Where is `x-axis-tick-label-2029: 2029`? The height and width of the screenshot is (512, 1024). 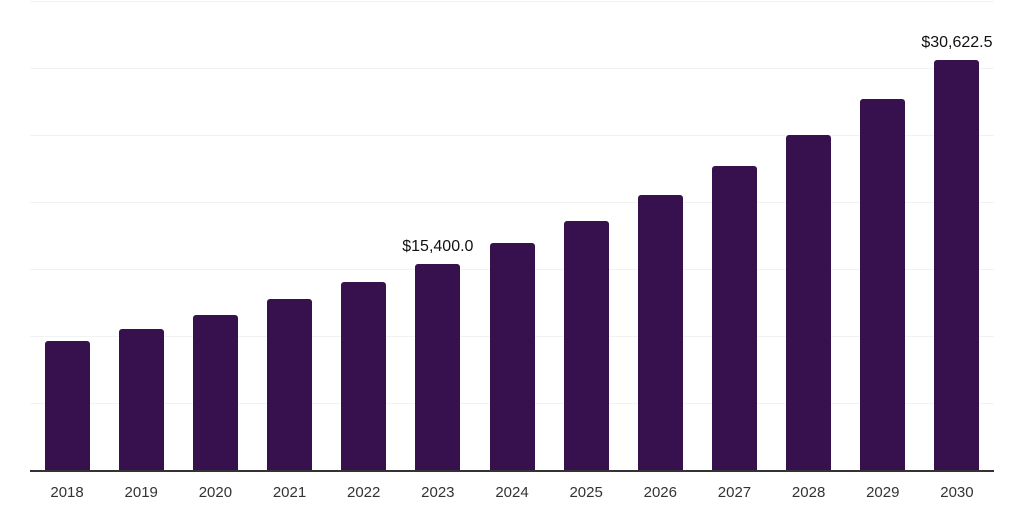 x-axis-tick-label-2029: 2029 is located at coordinates (883, 492).